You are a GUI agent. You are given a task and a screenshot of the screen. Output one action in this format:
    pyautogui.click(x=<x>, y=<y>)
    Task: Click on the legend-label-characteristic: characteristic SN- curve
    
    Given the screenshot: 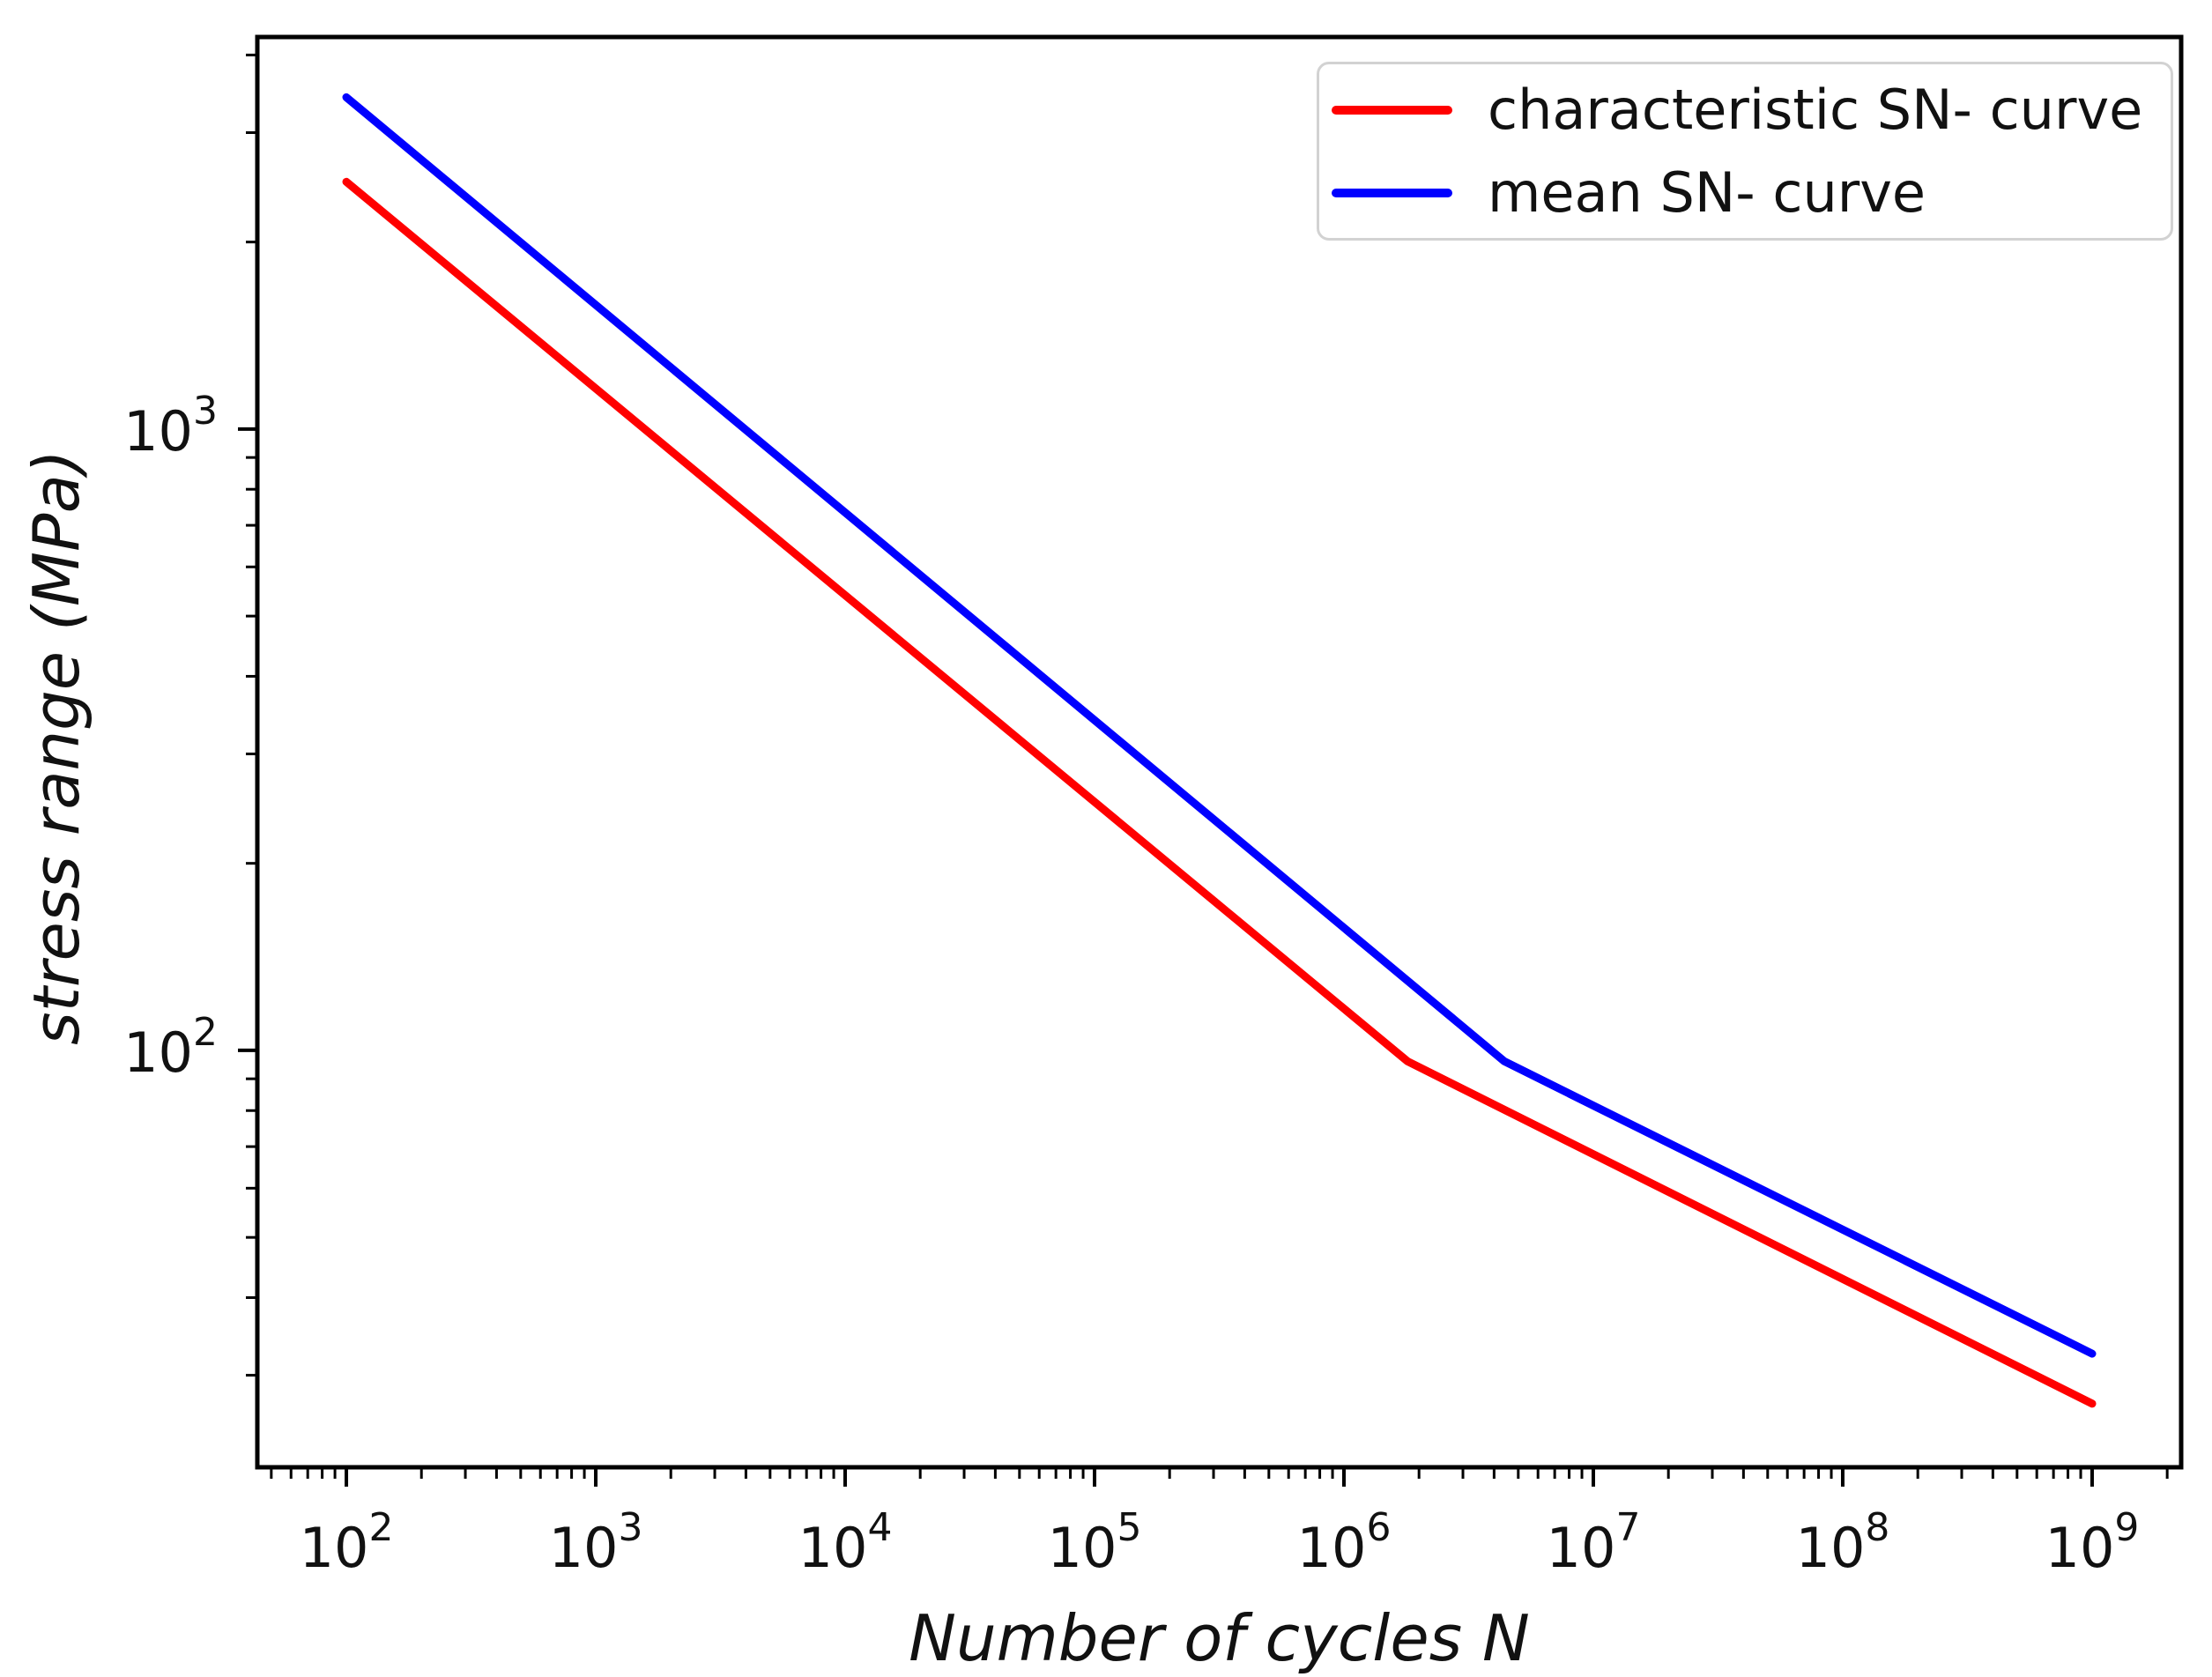 What is the action you would take?
    pyautogui.click(x=1816, y=109)
    